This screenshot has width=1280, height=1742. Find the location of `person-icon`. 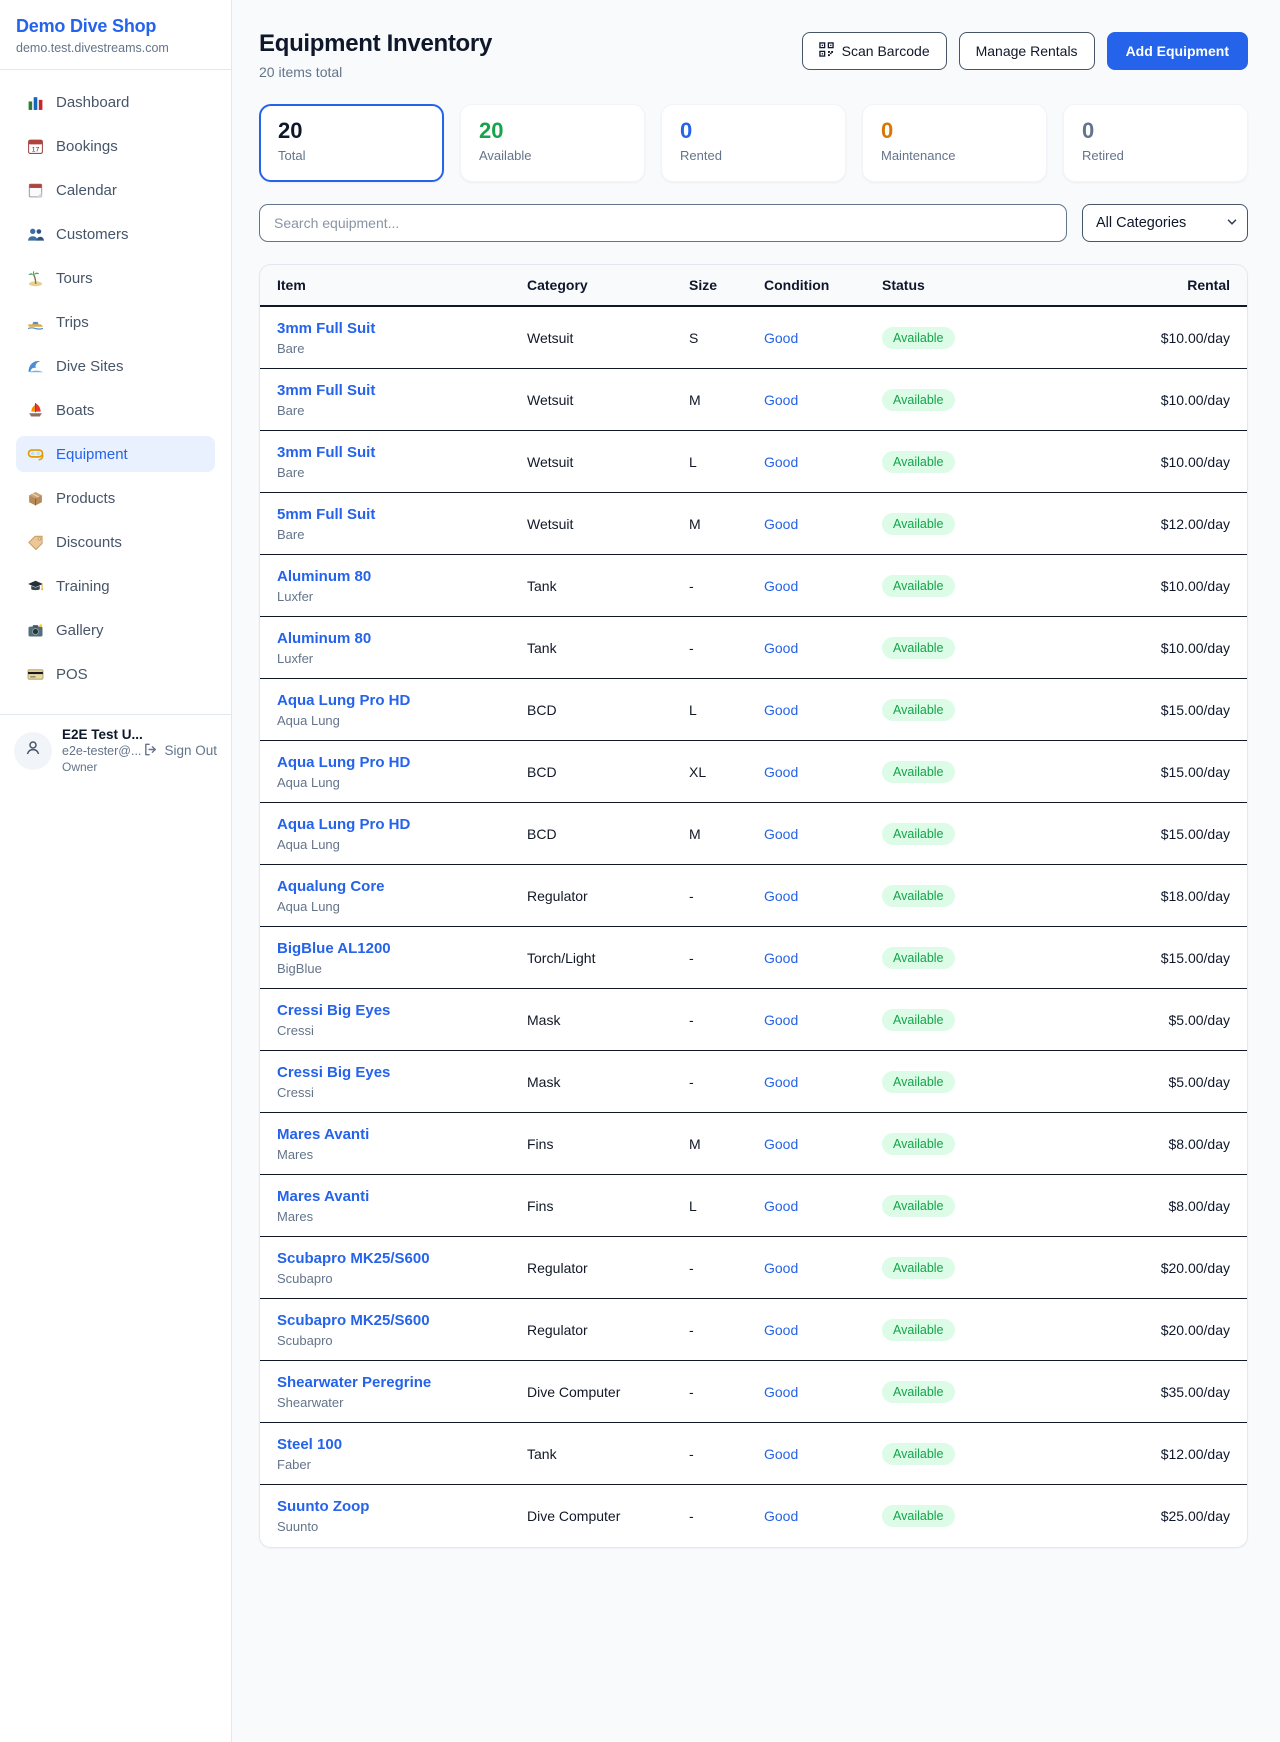

person-icon is located at coordinates (33, 750).